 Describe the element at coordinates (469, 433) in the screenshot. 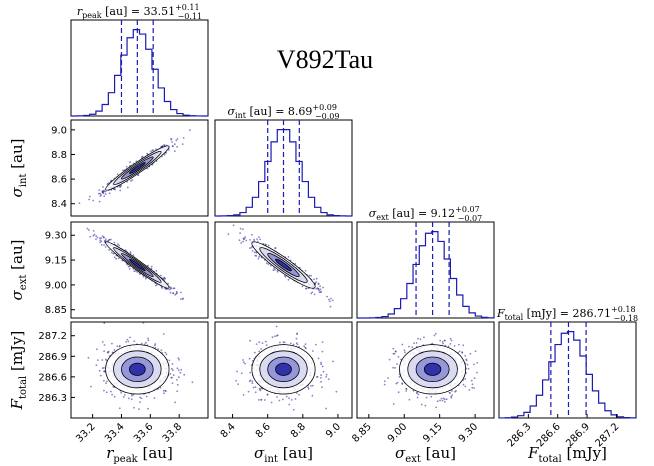

I see `x-tick-label-sigma_ext: 9.30` at that location.